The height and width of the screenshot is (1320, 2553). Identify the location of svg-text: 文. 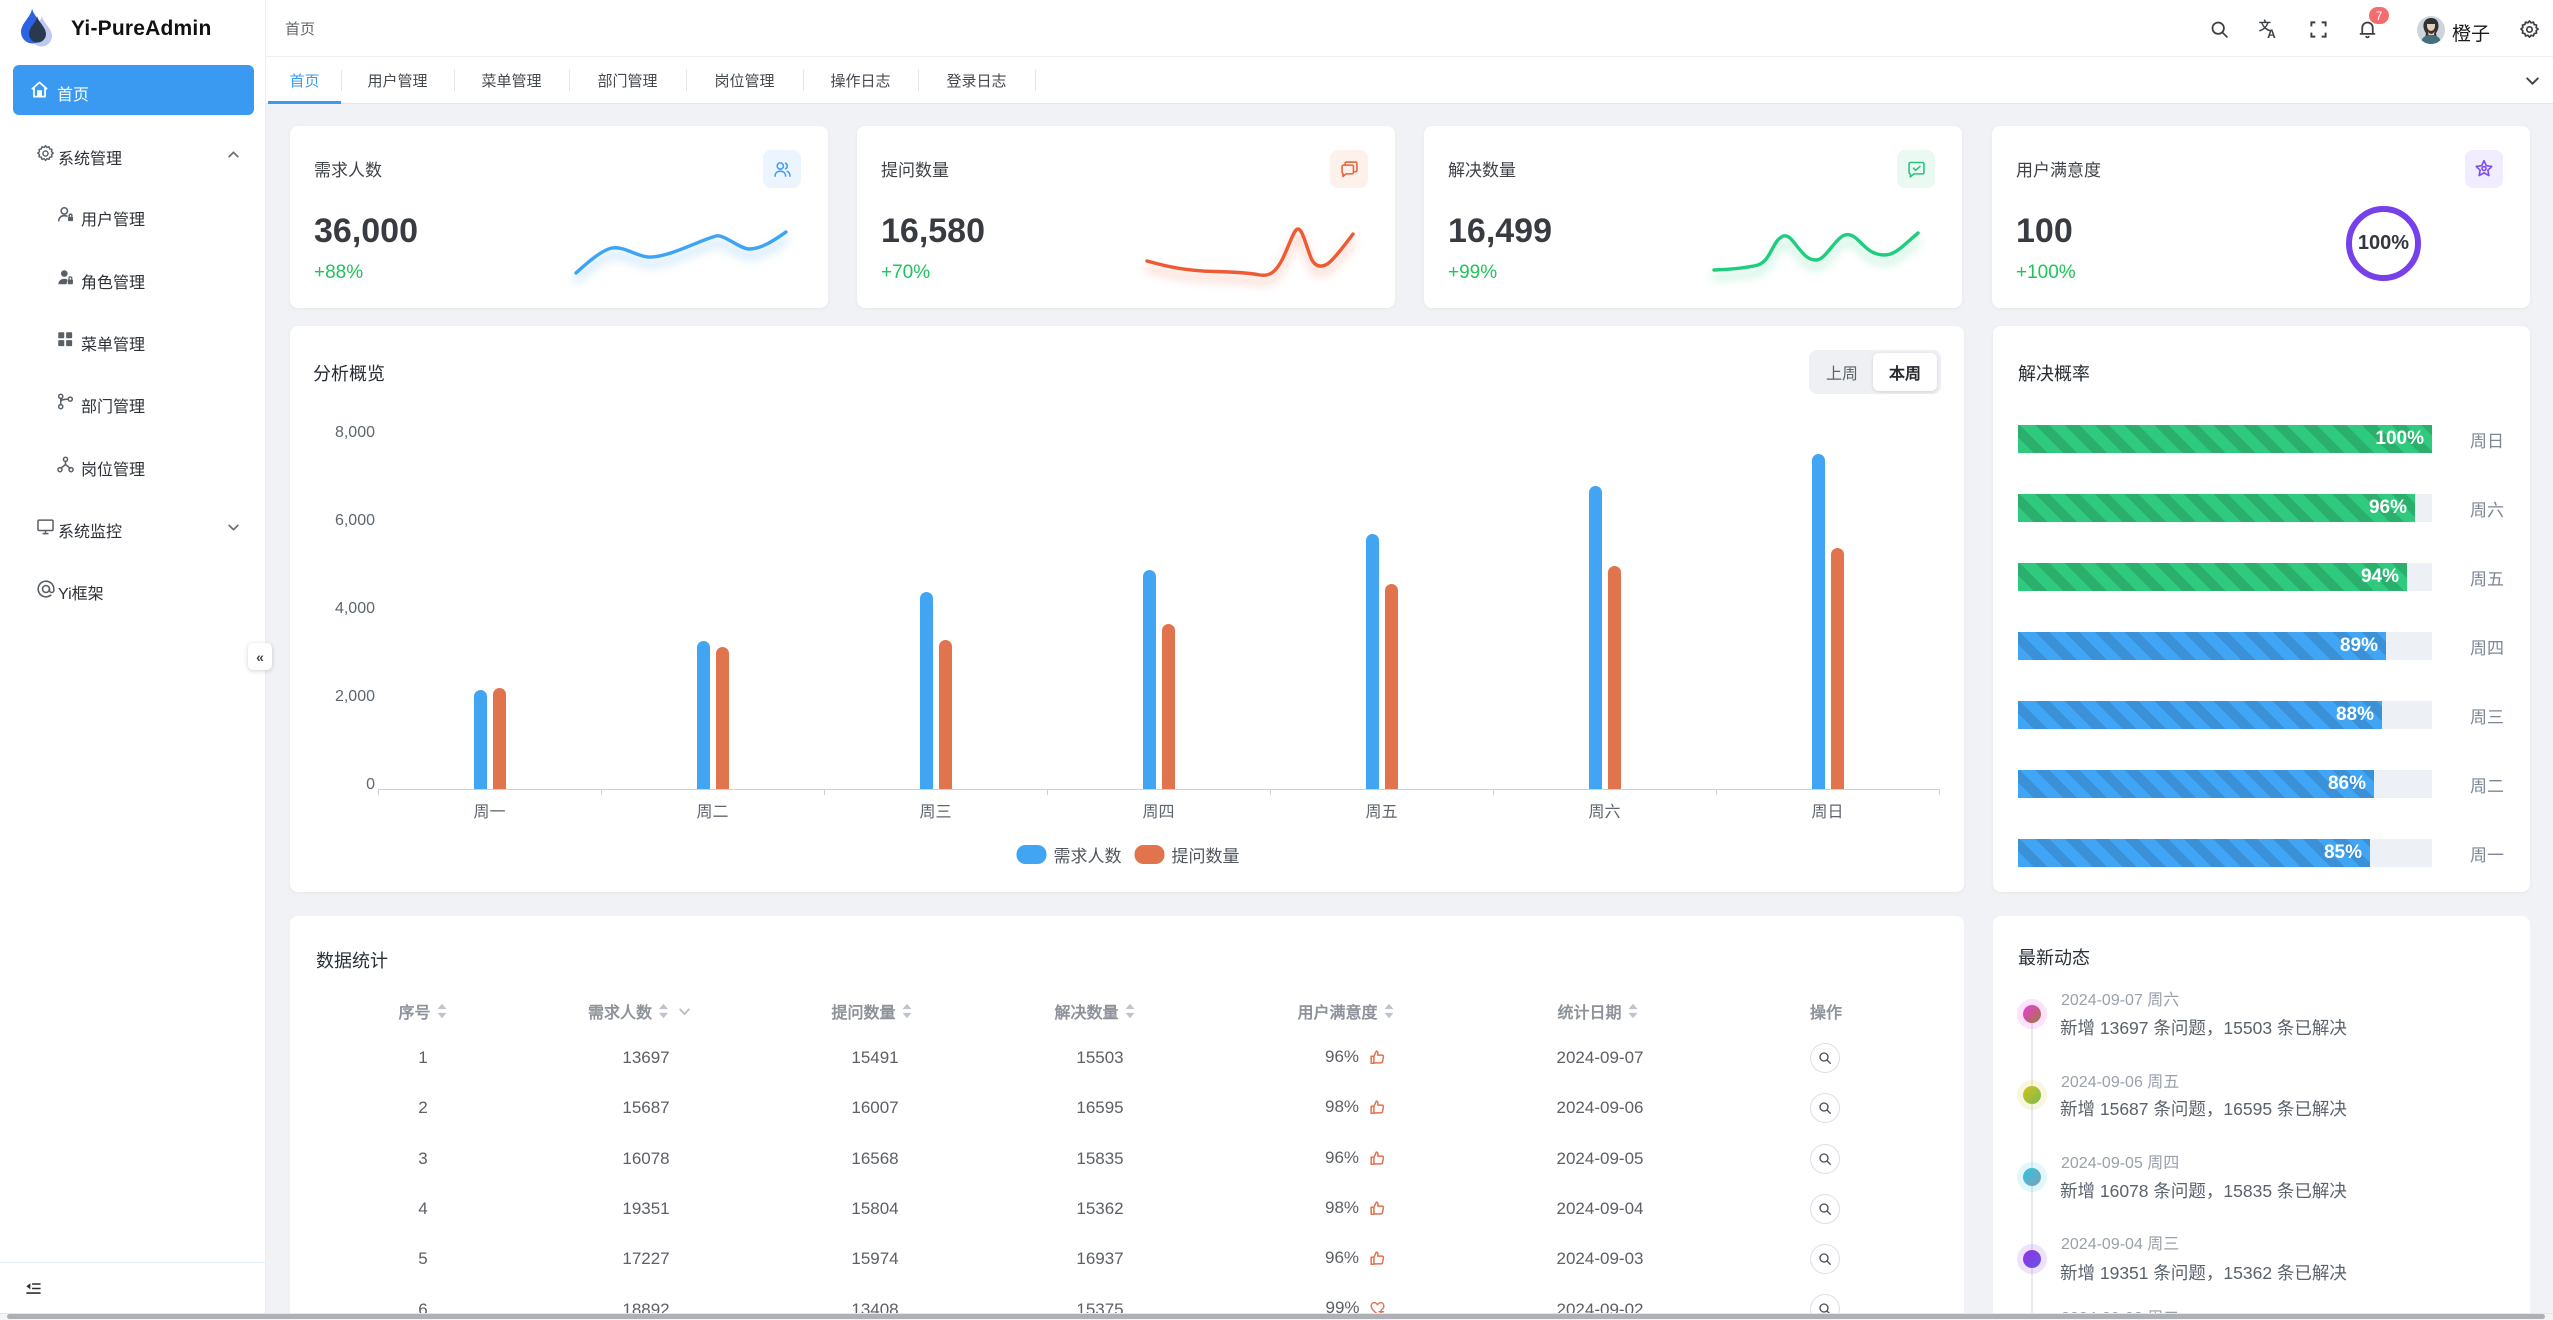
(2265, 26).